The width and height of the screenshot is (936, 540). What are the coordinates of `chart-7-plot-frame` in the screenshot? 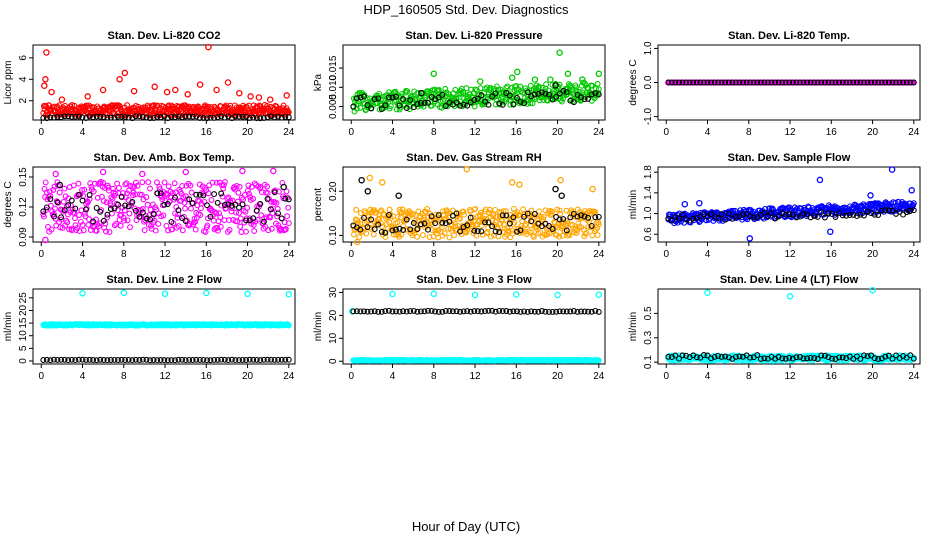 It's located at (474, 326).